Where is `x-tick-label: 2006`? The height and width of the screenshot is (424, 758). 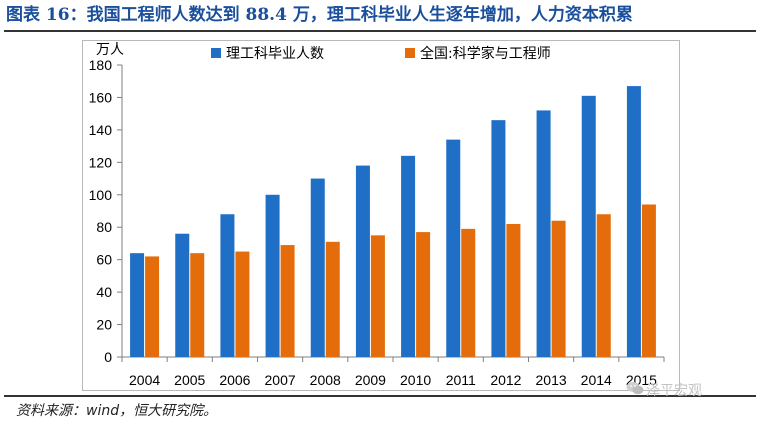 x-tick-label: 2006 is located at coordinates (234, 380).